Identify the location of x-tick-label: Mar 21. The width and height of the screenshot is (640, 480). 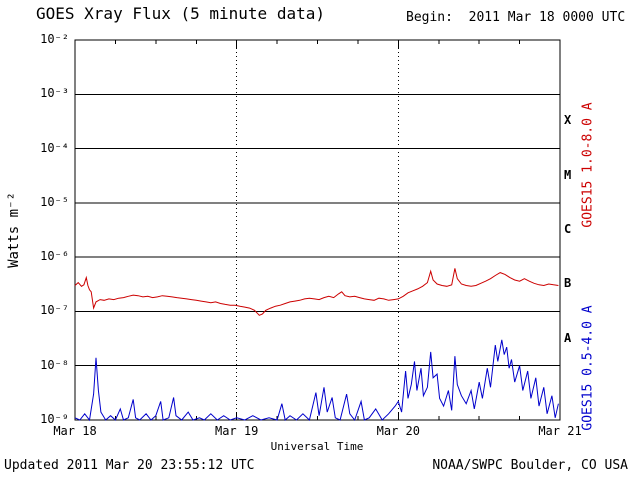
(560, 431).